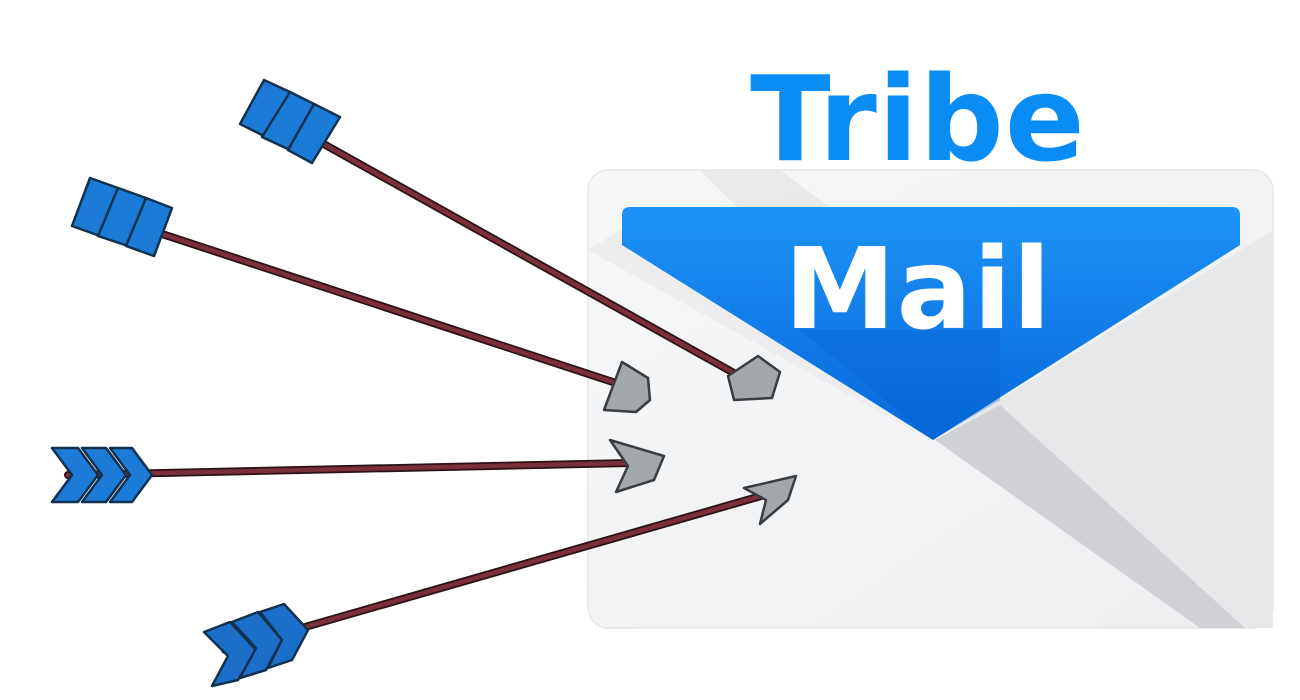  What do you see at coordinates (918, 290) in the screenshot?
I see `logo-word-mail: Mail` at bounding box center [918, 290].